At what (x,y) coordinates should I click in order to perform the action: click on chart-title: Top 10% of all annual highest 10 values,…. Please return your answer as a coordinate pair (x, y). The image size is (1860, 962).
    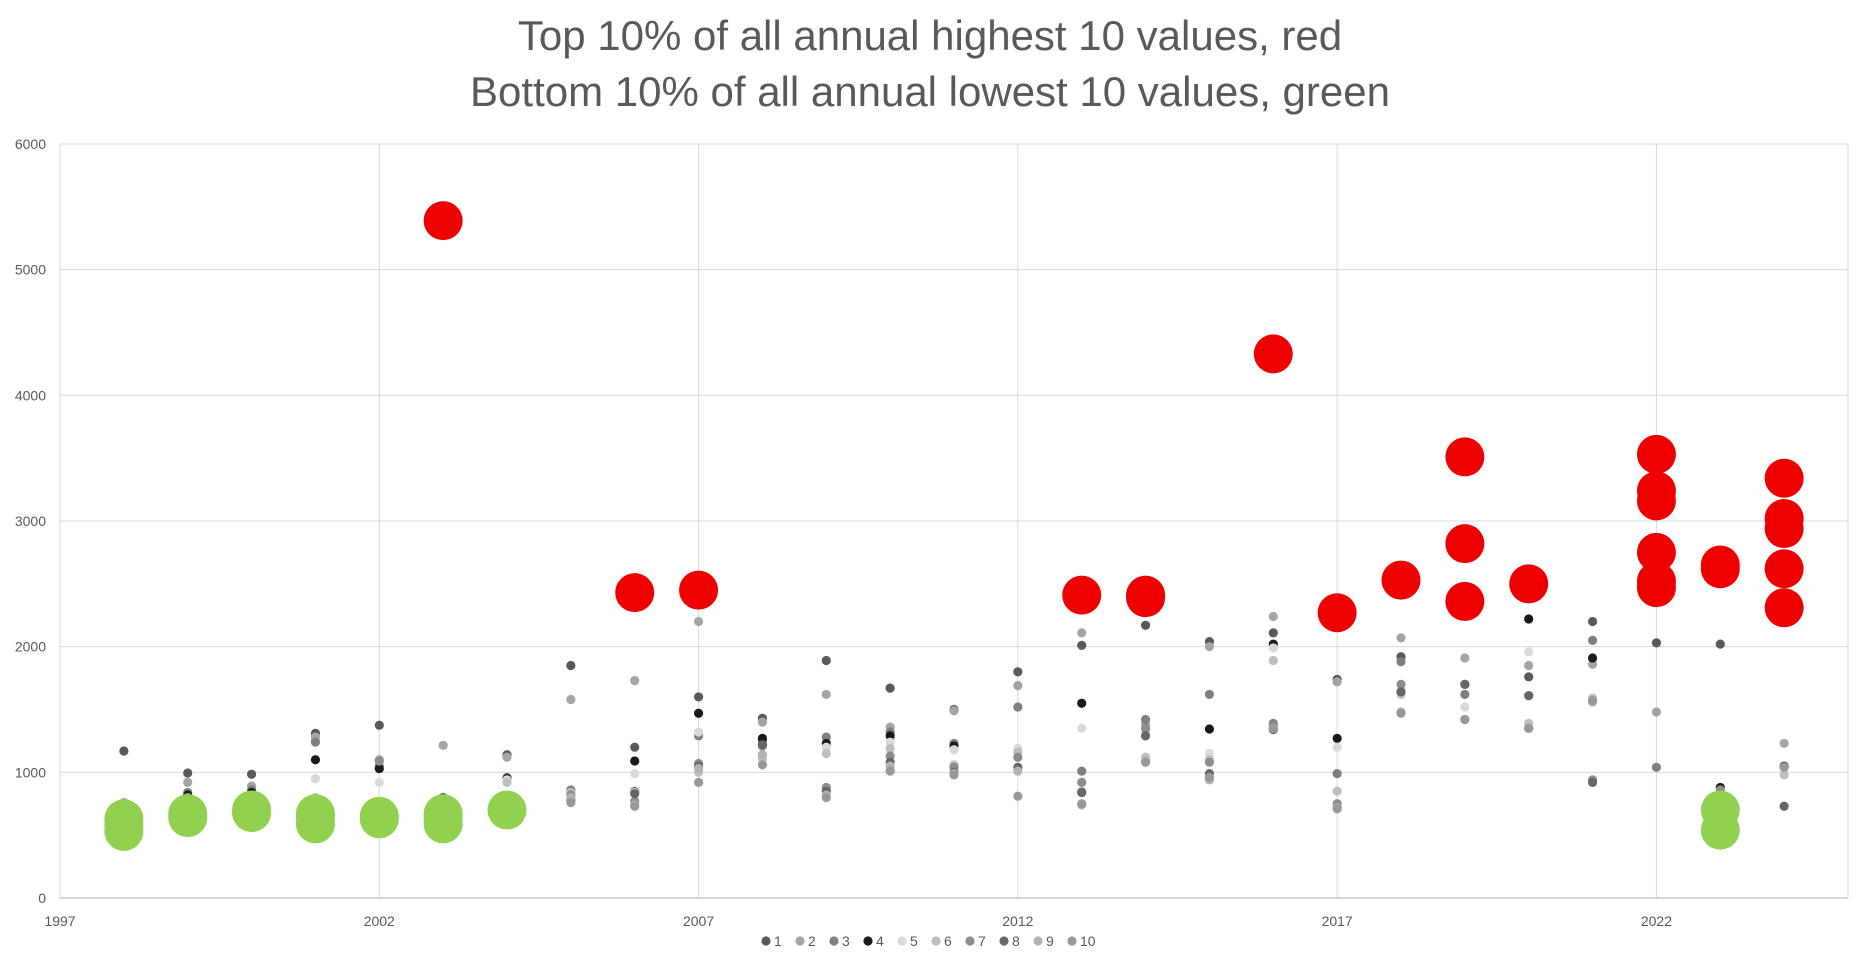
    Looking at the image, I should click on (930, 35).